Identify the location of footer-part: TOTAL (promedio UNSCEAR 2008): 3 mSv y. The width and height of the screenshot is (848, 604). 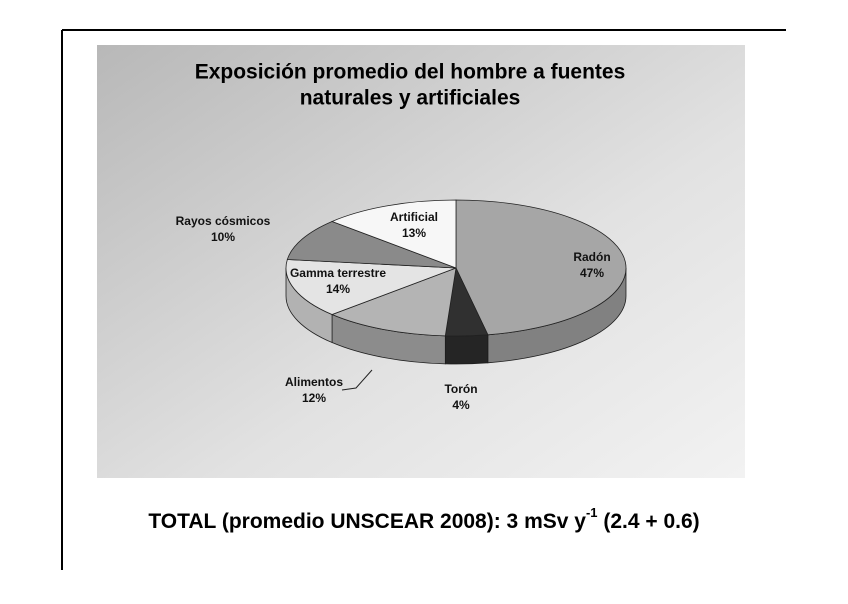
(367, 521).